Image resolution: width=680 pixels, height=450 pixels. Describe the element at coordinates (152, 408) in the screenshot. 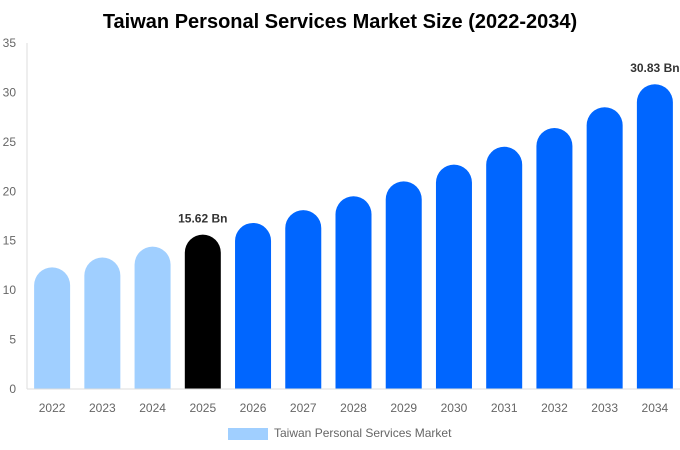

I see `x-tick-label: 2024` at that location.